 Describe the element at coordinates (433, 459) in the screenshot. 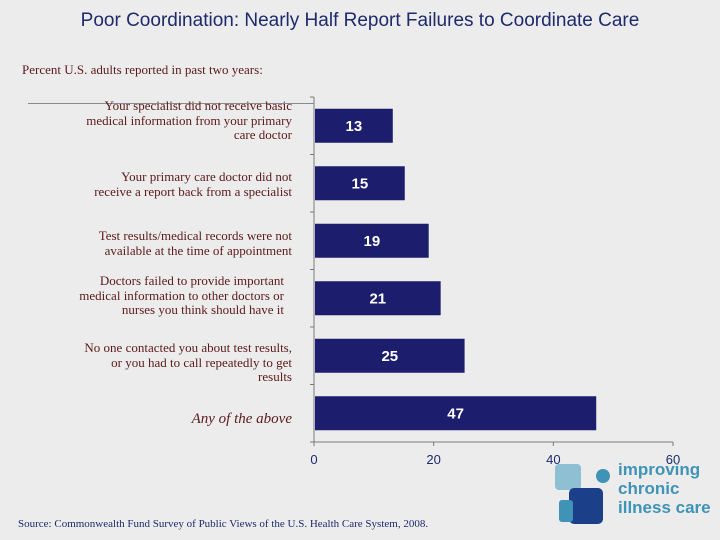

I see `x-tick-label-1: 20` at that location.